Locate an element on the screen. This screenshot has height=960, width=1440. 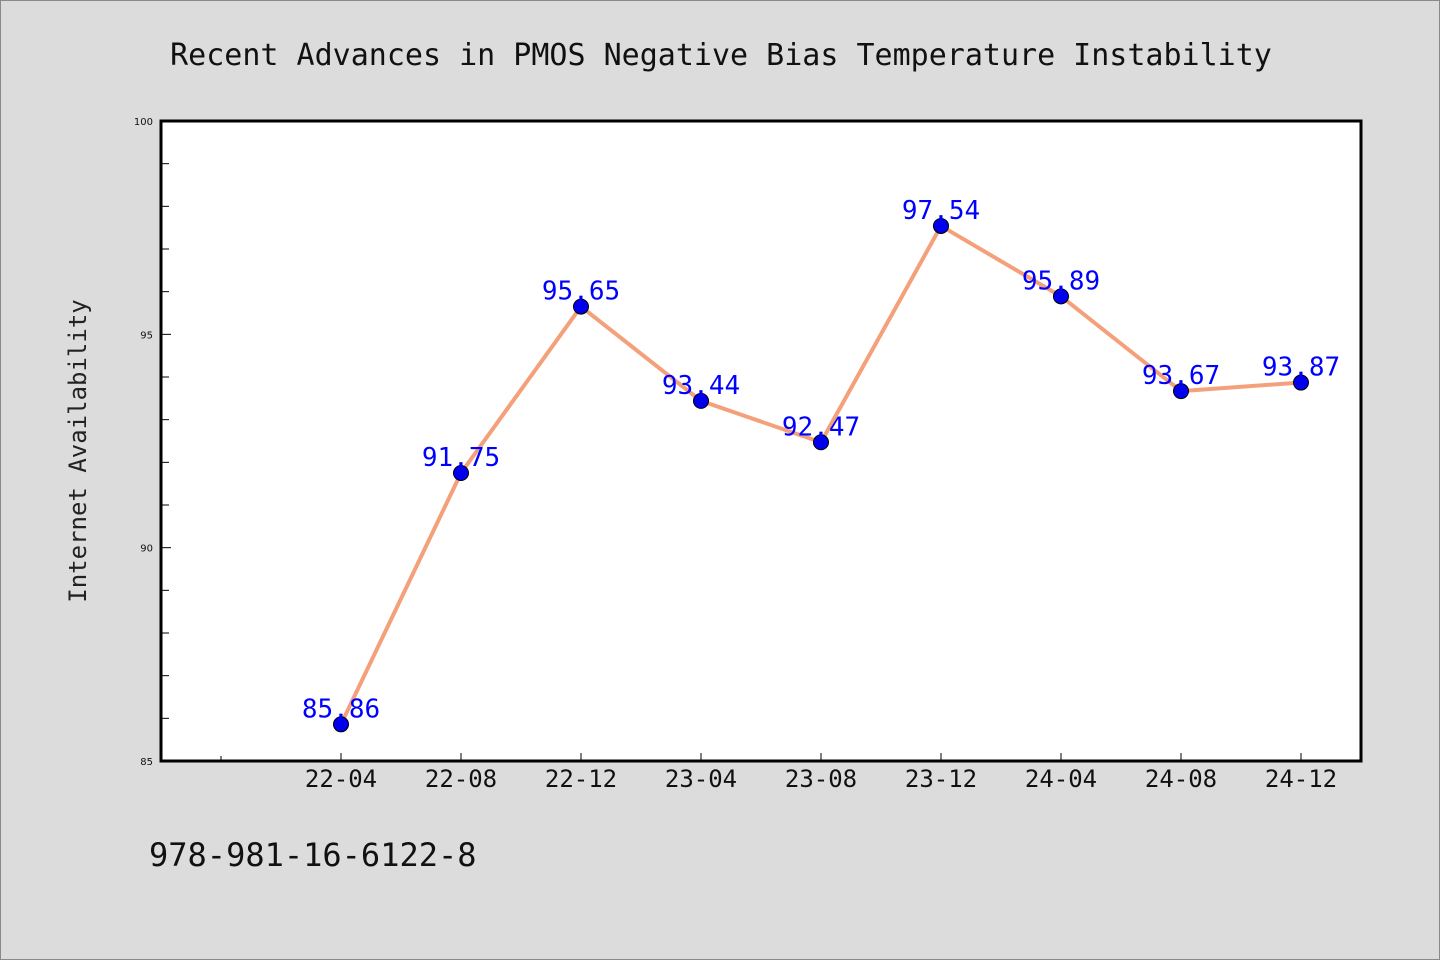
x-tick-label: 22-08 is located at coordinates (461, 779).